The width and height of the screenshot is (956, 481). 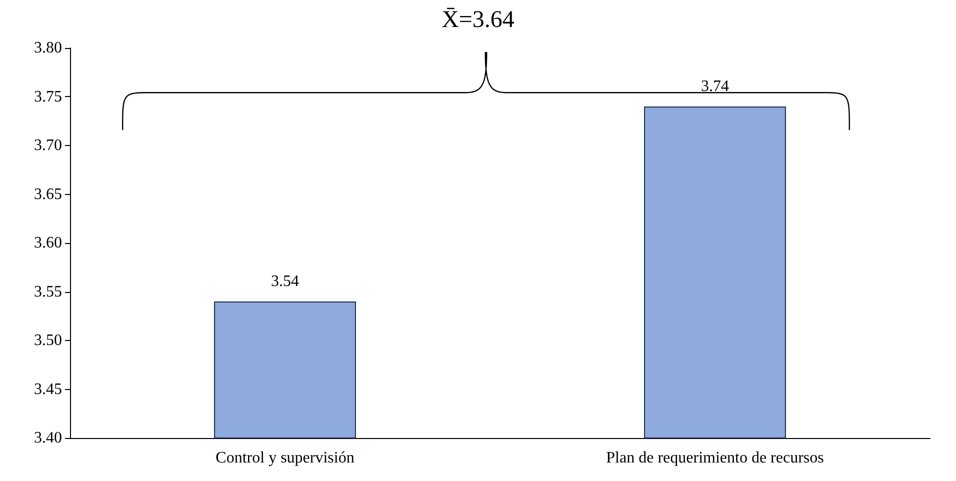 What do you see at coordinates (48, 194) in the screenshot?
I see `y-tick-label: 3.65` at bounding box center [48, 194].